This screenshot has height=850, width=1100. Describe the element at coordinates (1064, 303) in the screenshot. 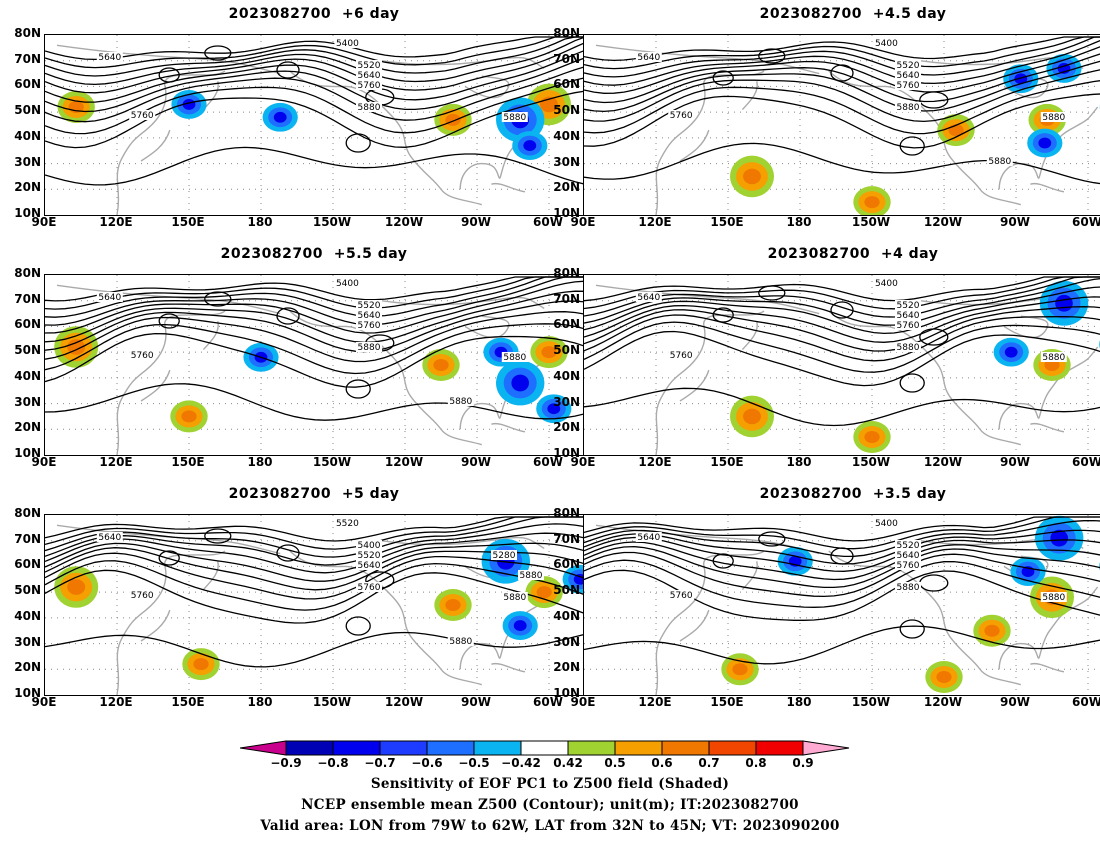

I see `negative-sensitivity-region` at that location.